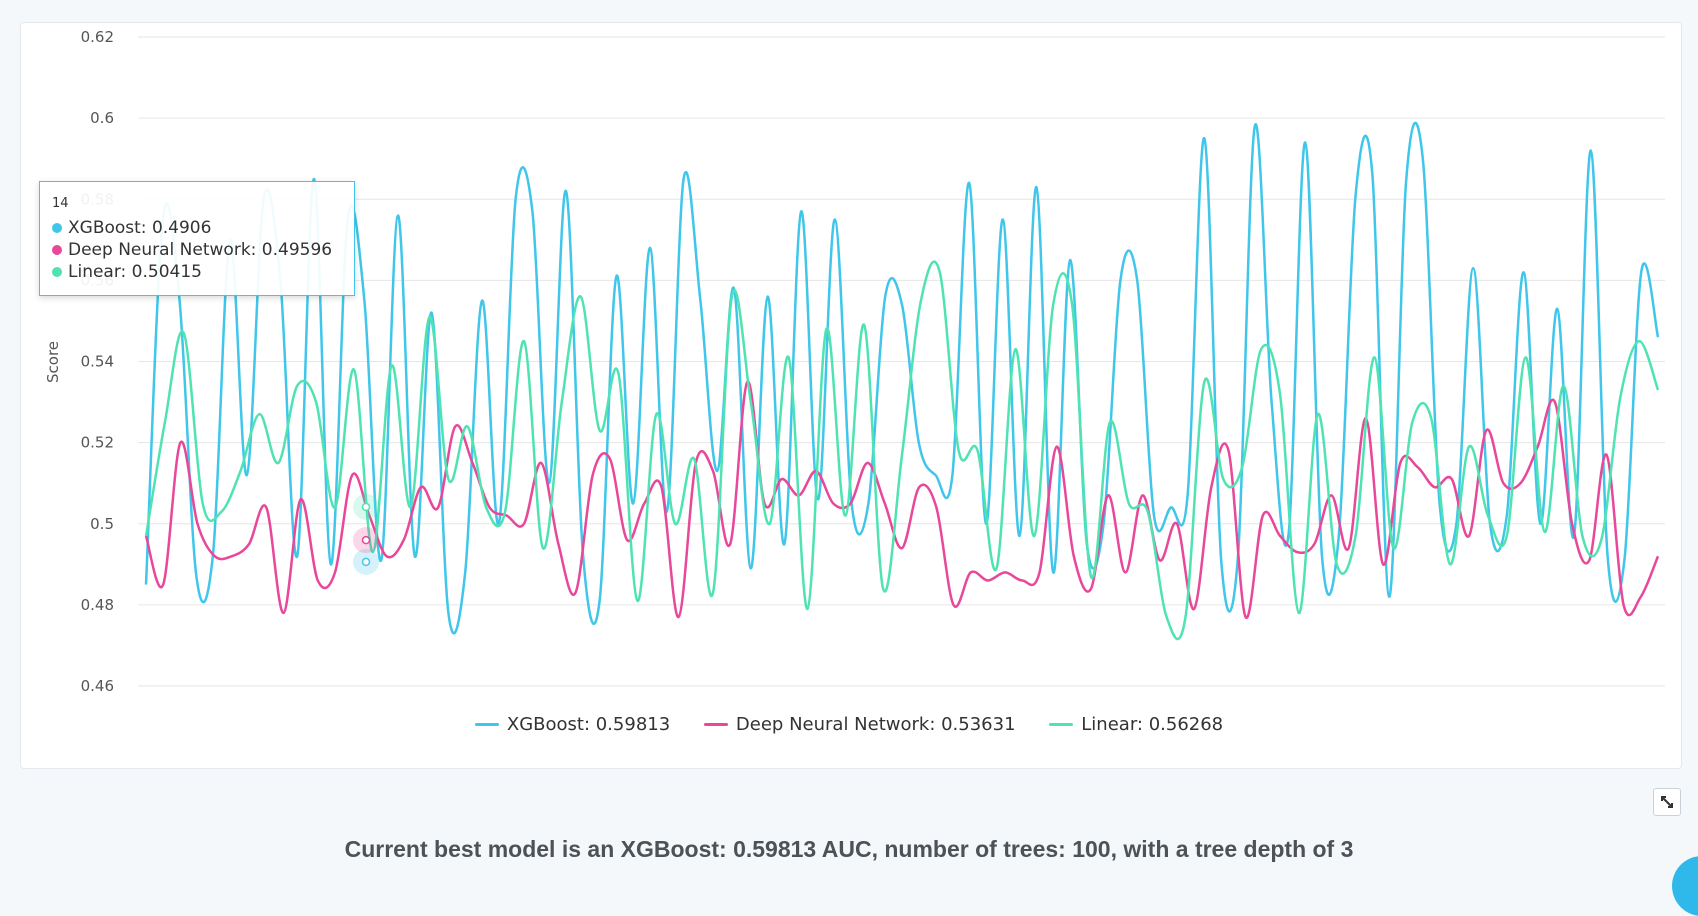 This screenshot has width=1698, height=916. I want to click on legend-item-dnn: Deep Neural Network: 0.53631, so click(859, 724).